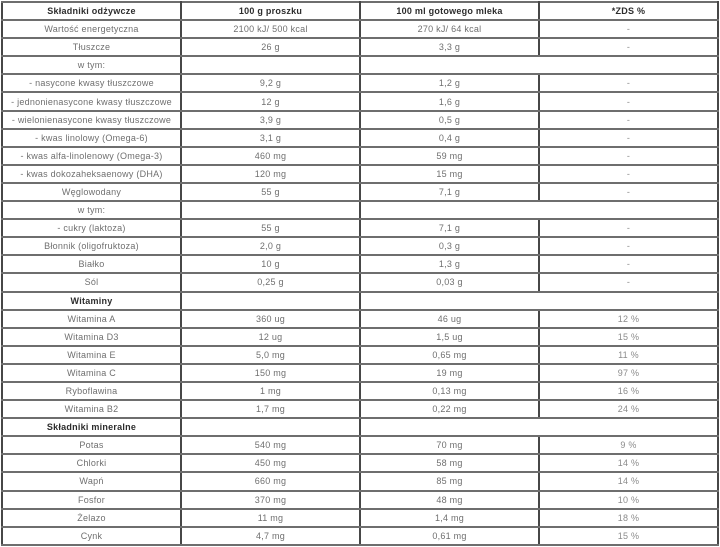  What do you see at coordinates (91, 336) in the screenshot?
I see `nutrient-name-cell: Witamina D3` at bounding box center [91, 336].